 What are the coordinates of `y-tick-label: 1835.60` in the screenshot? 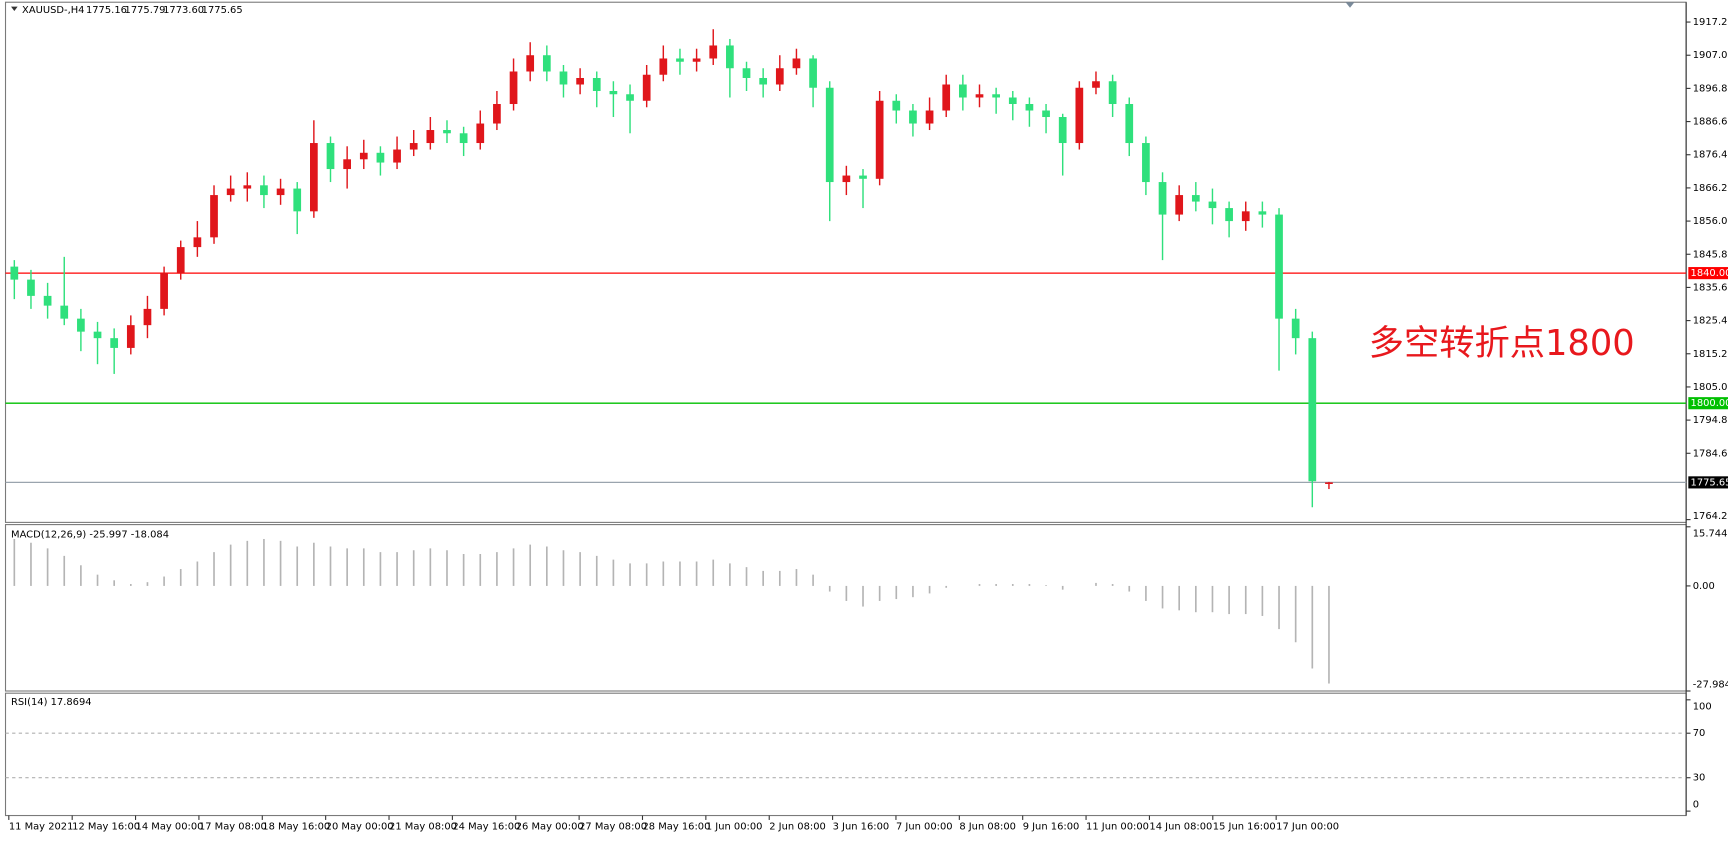 It's located at (1710, 287).